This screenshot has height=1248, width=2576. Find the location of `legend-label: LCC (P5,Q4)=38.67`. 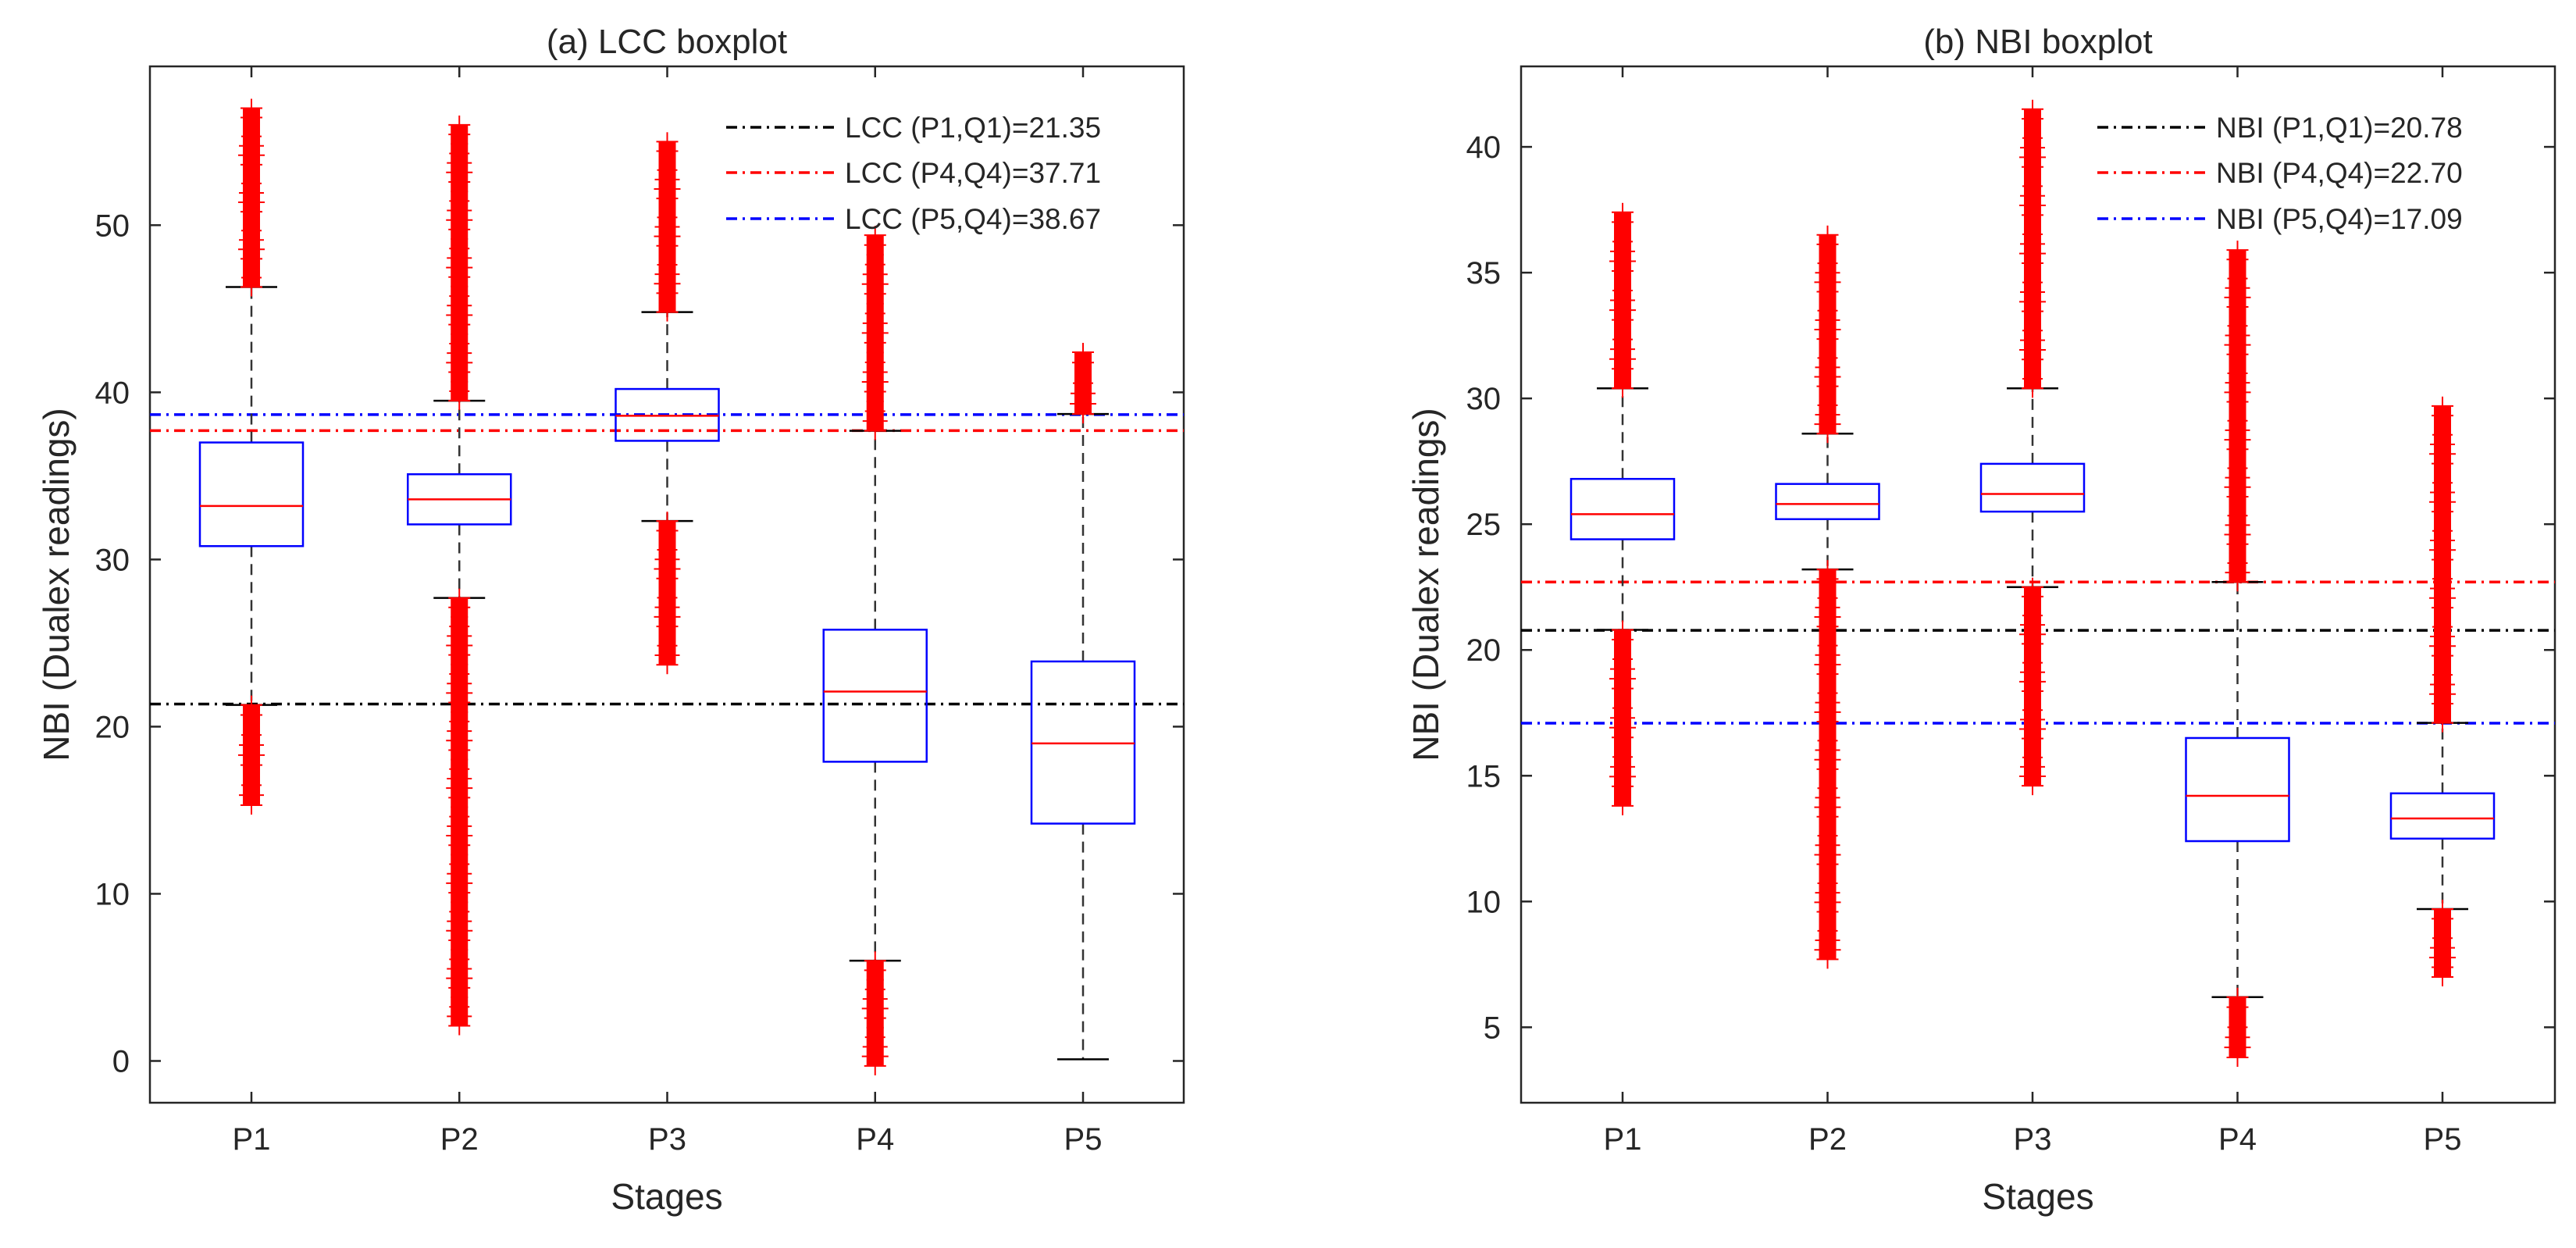

legend-label: LCC (P5,Q4)=38.67 is located at coordinates (973, 219).